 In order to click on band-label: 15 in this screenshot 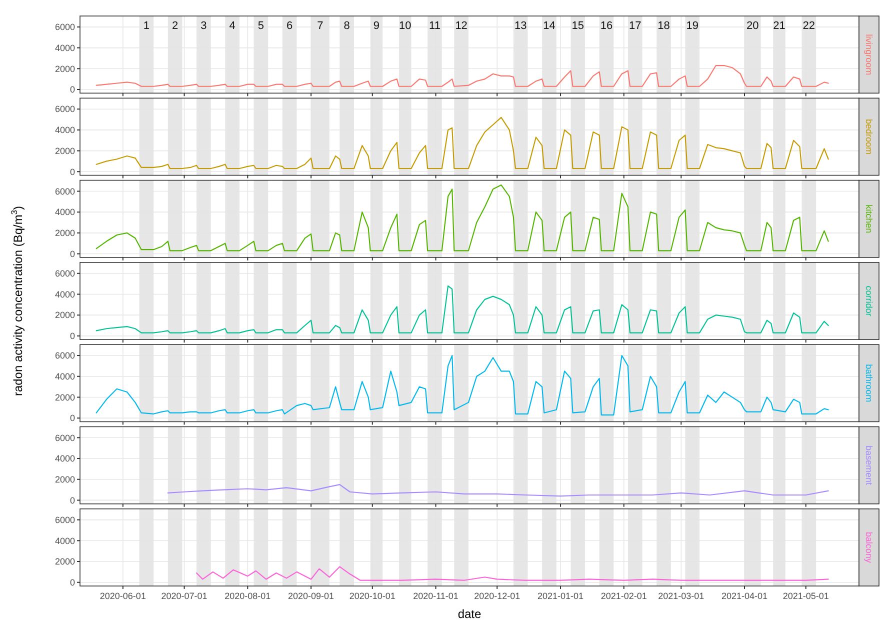, I will do `click(578, 26)`.